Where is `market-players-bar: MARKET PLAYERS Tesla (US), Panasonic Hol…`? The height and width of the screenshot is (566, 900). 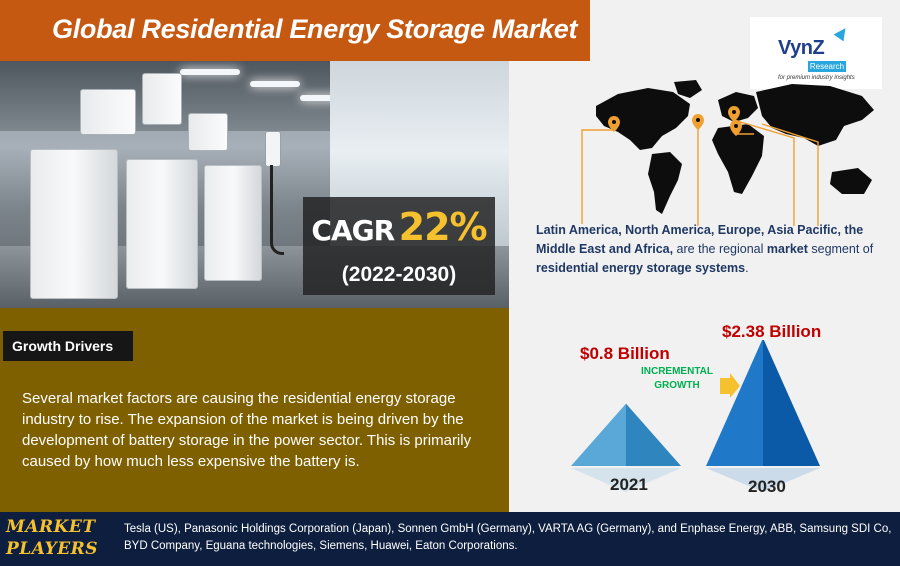 market-players-bar: MARKET PLAYERS Tesla (US), Panasonic Hol… is located at coordinates (450, 539).